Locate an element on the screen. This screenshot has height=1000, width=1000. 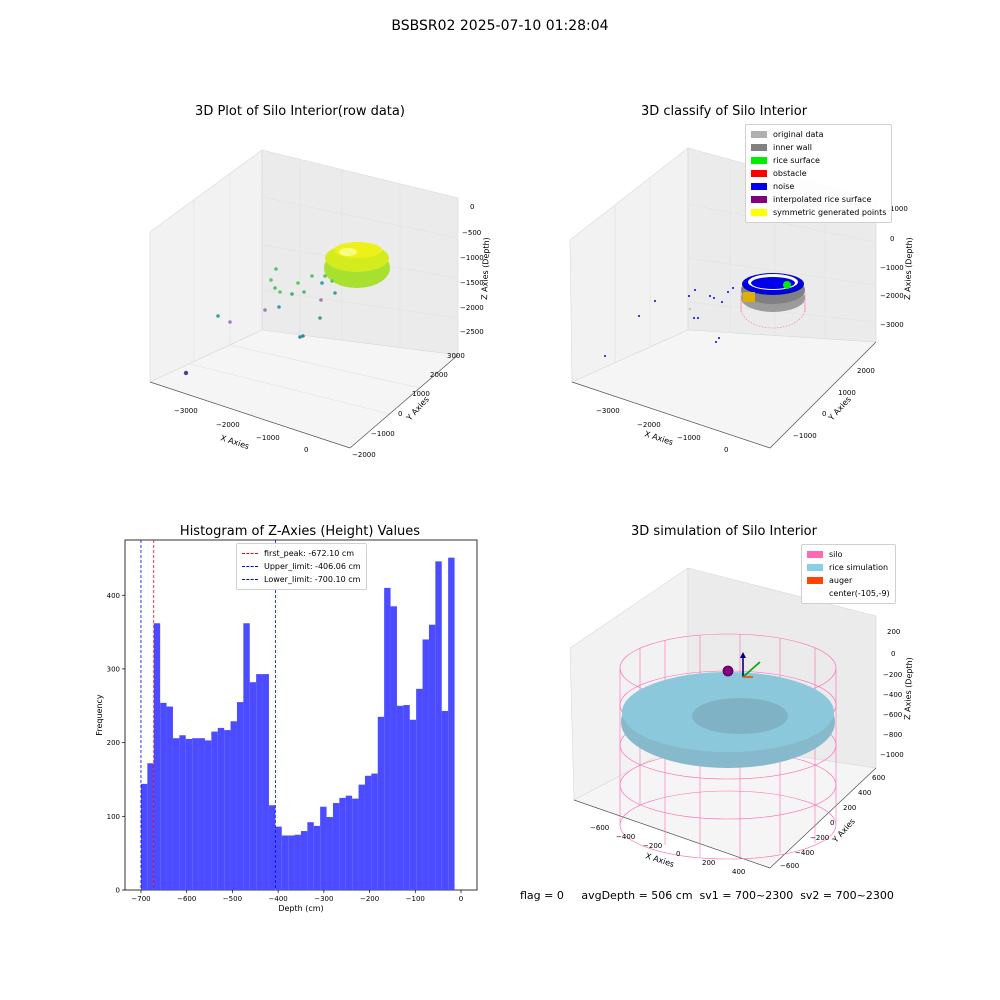
legend-label: inner wall is located at coordinates (793, 147).